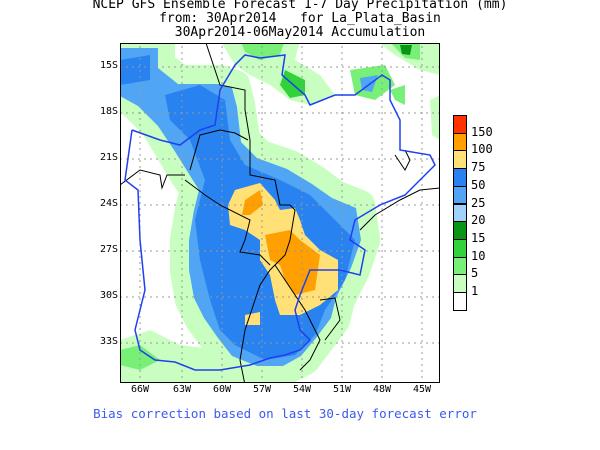 The height and width of the screenshot is (450, 600). Describe the element at coordinates (222, 389) in the screenshot. I see `lon-label: 60W` at that location.